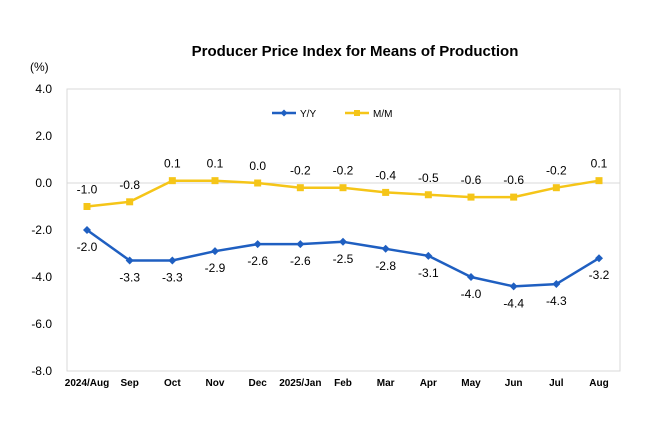 This screenshot has height=440, width=660. Describe the element at coordinates (343, 383) in the screenshot. I see `x-tick-label: Feb` at that location.